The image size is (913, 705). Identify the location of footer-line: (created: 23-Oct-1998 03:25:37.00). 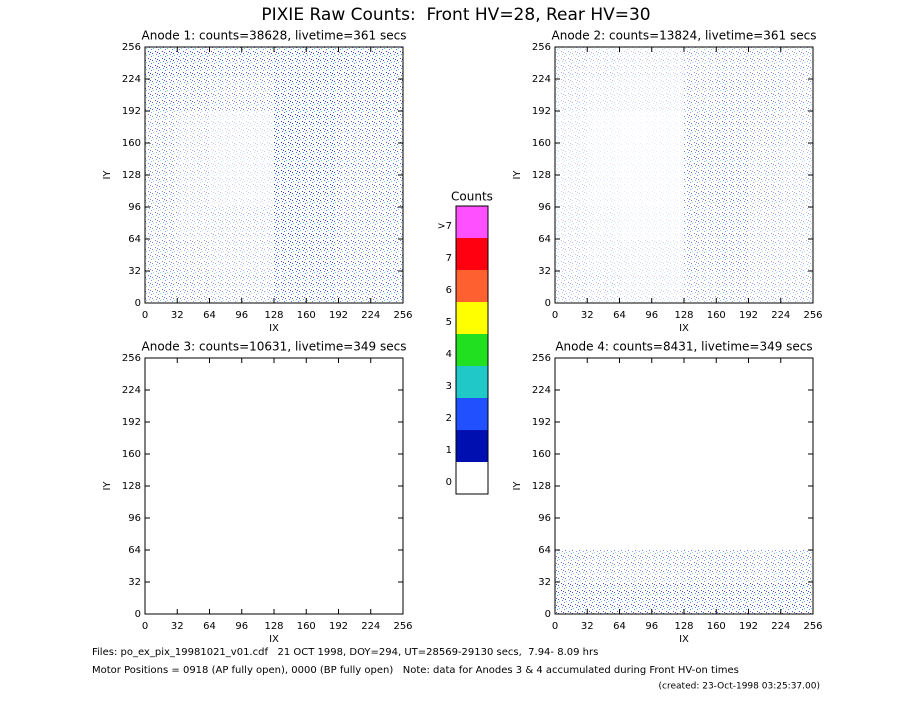
(739, 687).